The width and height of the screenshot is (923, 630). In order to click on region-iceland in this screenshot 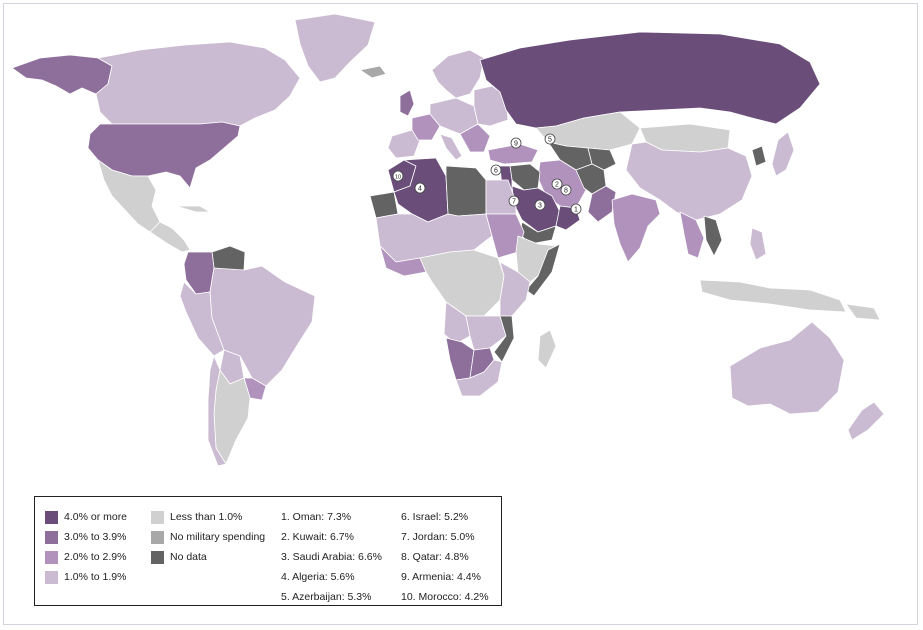, I will do `click(373, 72)`.